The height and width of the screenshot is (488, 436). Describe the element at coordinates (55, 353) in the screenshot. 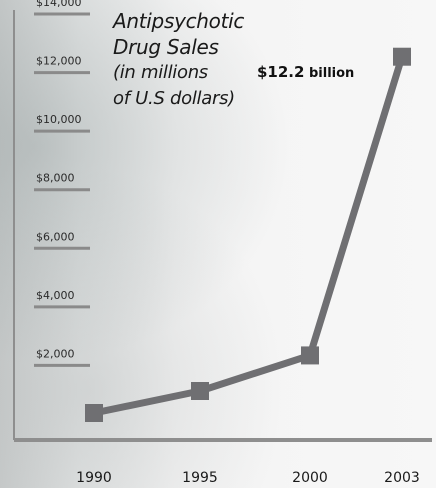

I see `y-tick-label: $2,000` at that location.